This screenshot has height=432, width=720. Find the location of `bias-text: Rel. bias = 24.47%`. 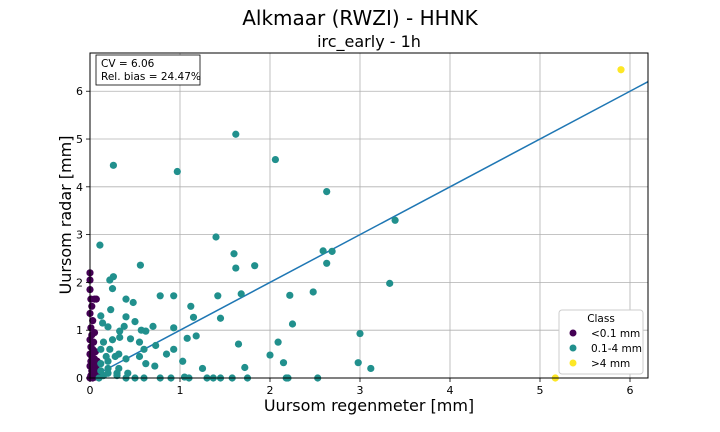

bias-text: Rel. bias = 24.47% is located at coordinates (151, 77).